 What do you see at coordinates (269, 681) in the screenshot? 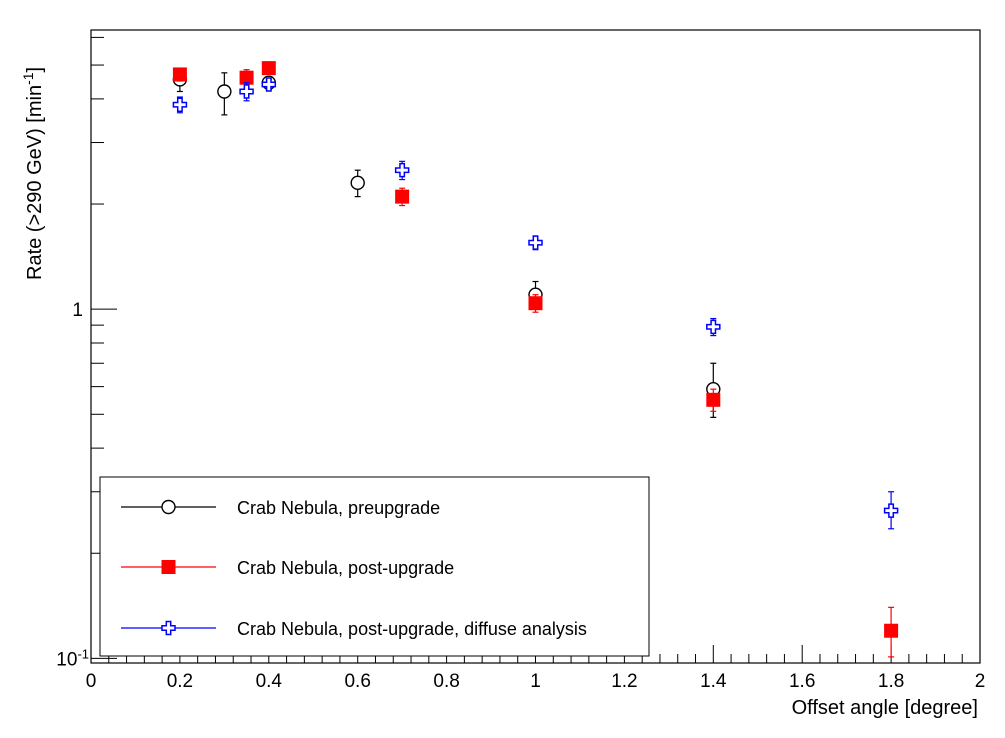
I see `x-tick-label: 0.4` at bounding box center [269, 681].